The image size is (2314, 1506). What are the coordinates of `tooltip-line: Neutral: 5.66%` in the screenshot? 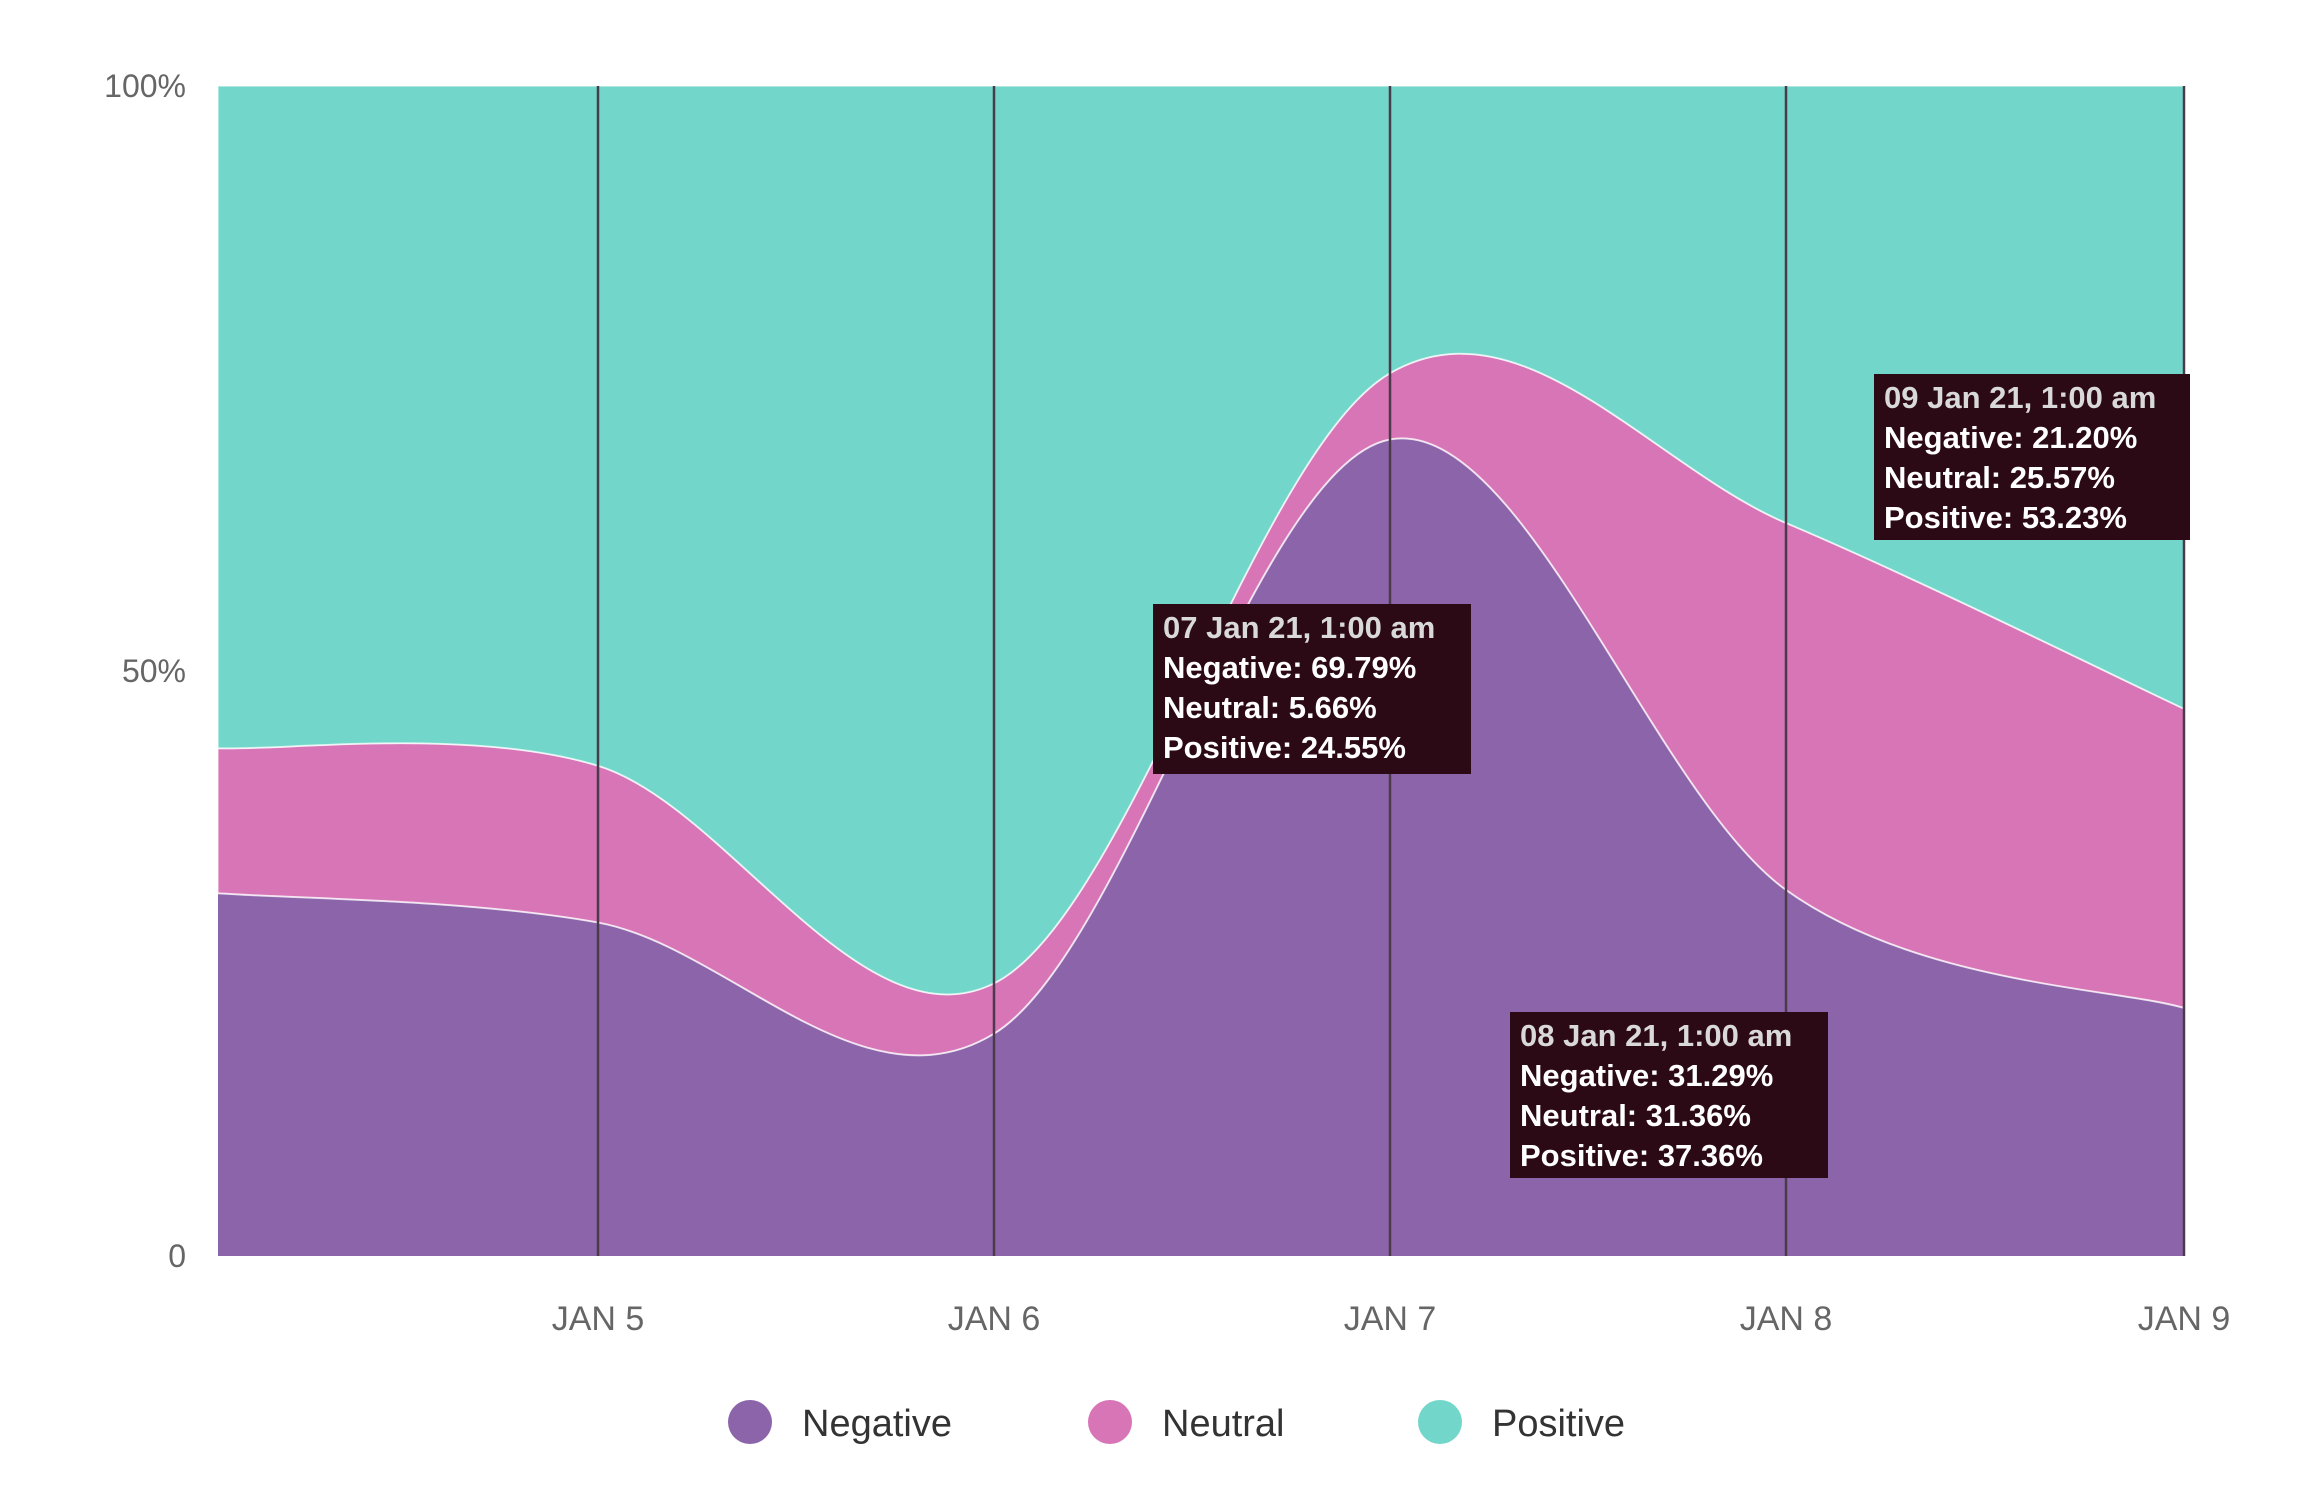 It's located at (1270, 707).